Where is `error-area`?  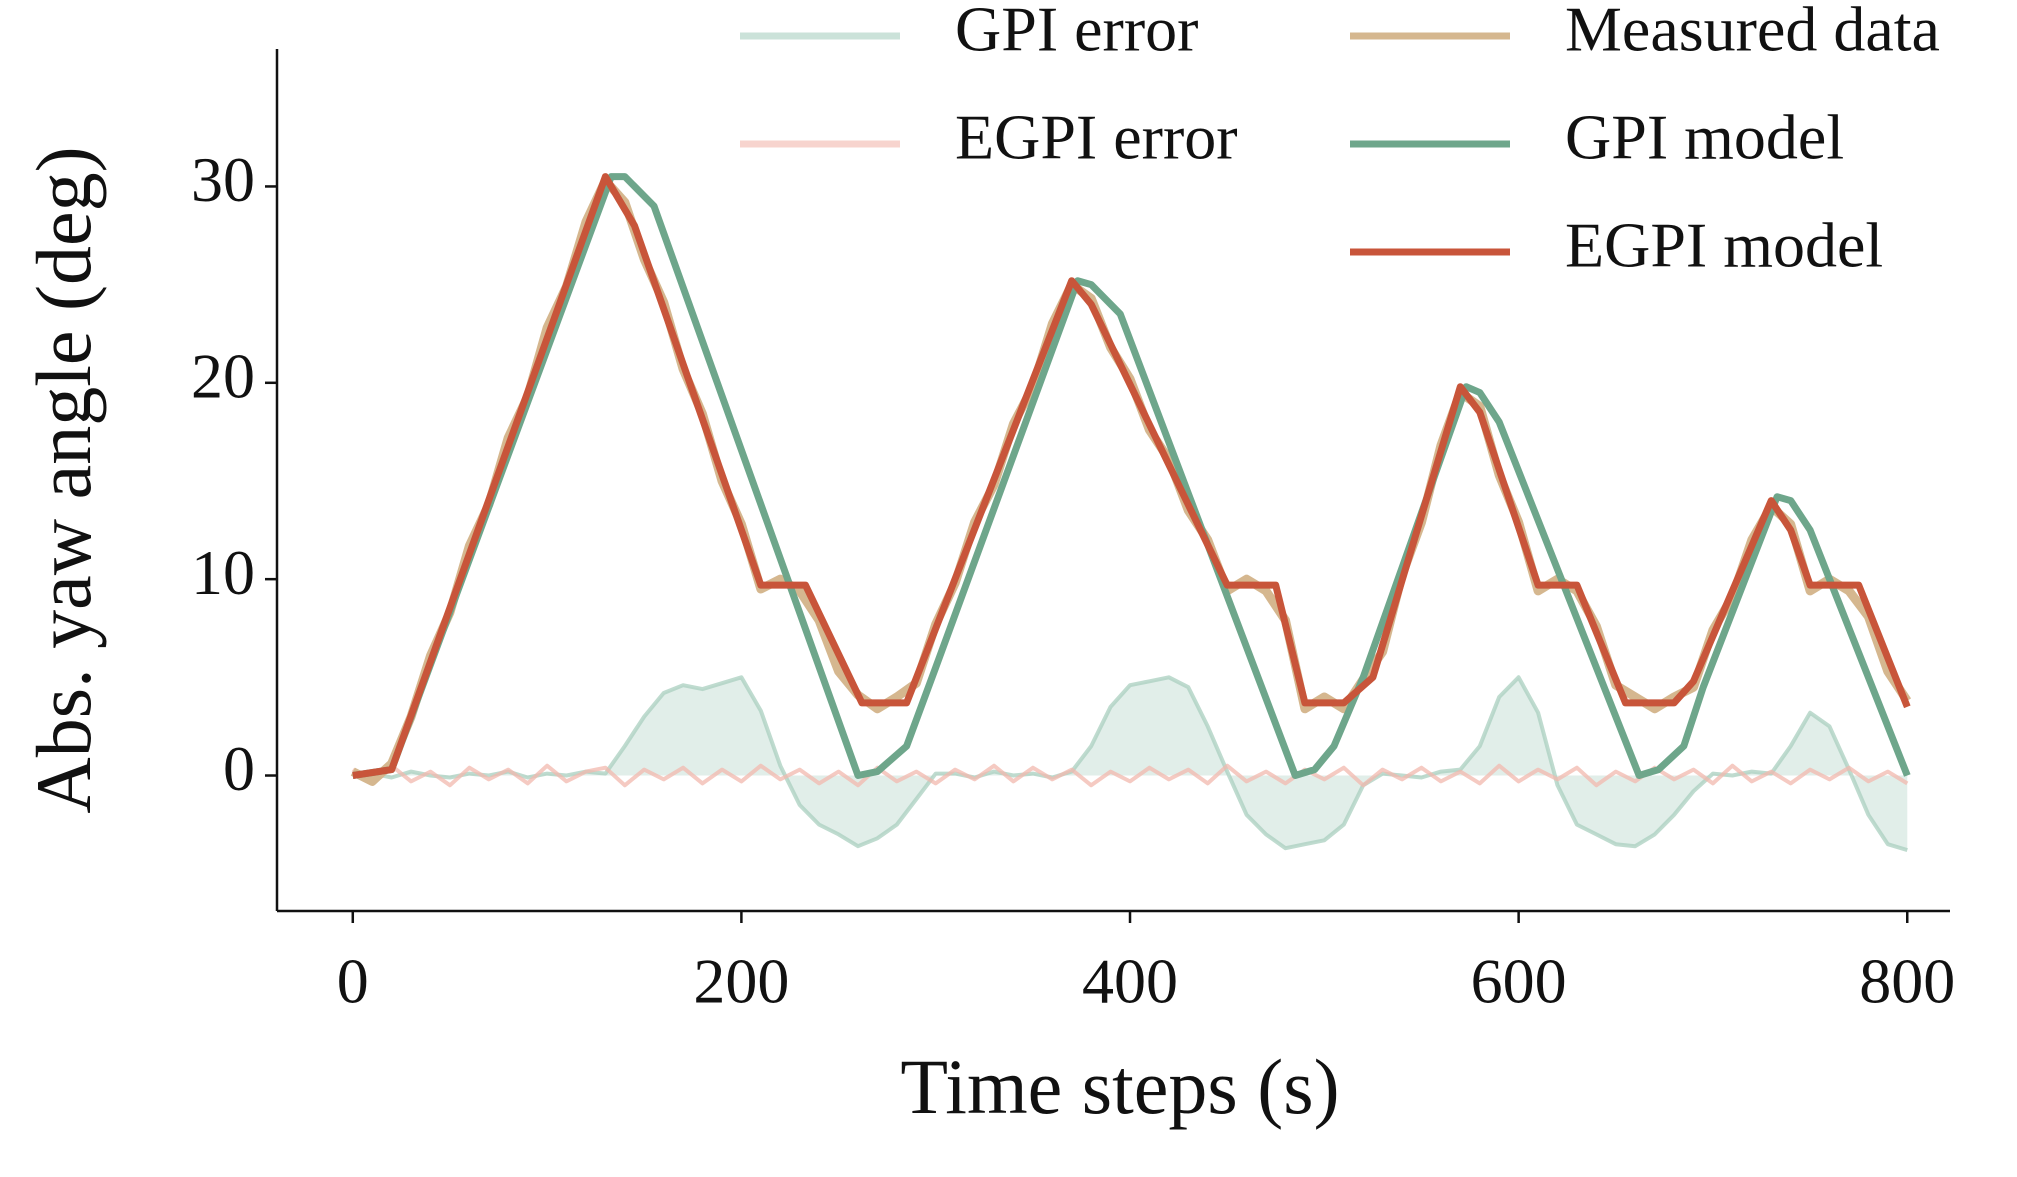
error-area is located at coordinates (1130, 764).